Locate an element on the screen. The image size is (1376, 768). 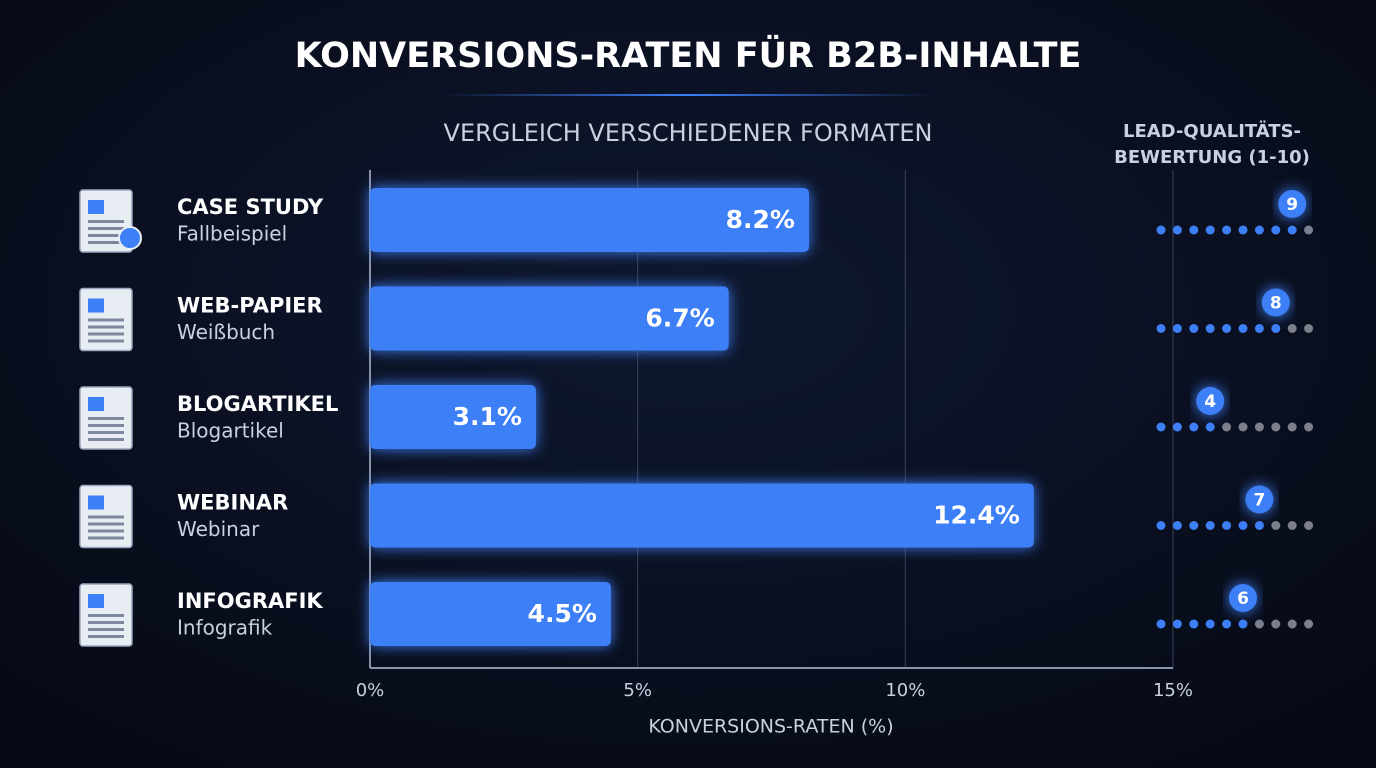
rating-label: 6 is located at coordinates (1243, 599).